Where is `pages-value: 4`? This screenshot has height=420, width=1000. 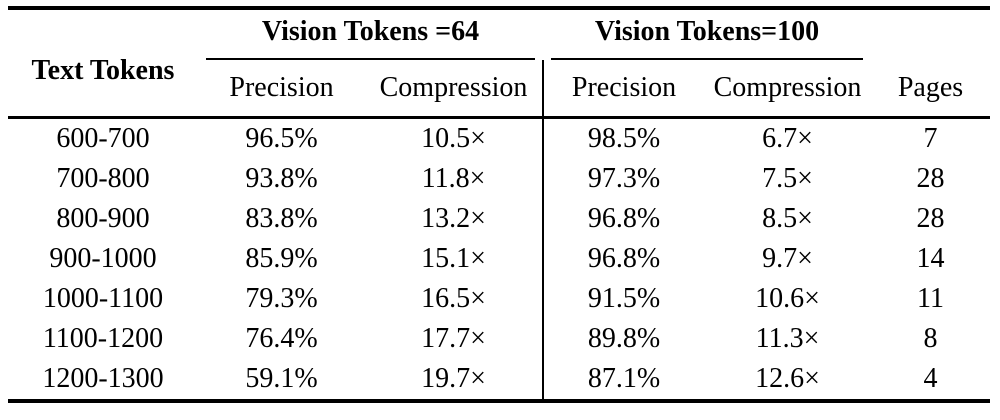
pages-value: 4 is located at coordinates (930, 378).